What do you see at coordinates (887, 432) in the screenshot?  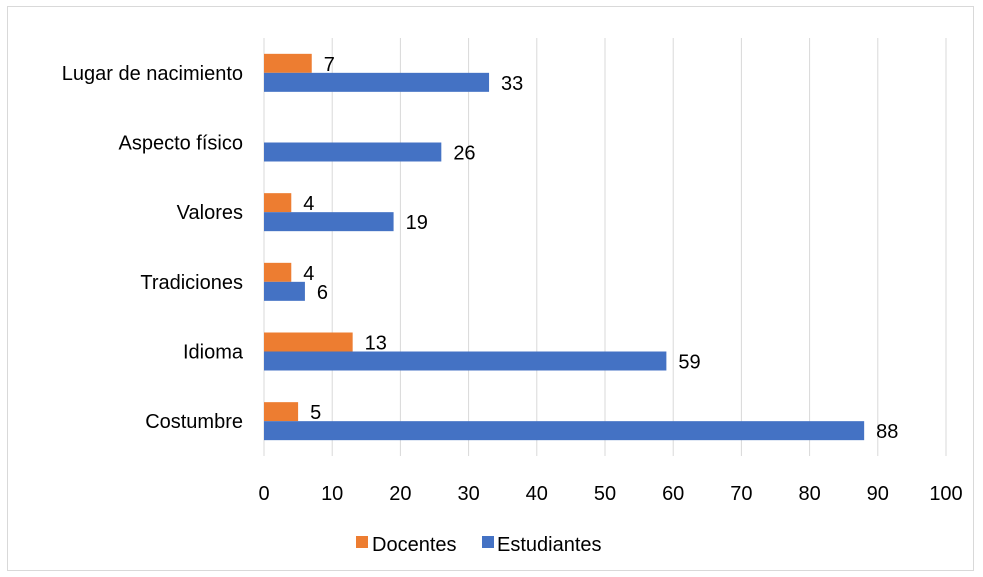 I see `data-label-estudiantes-costumbre: 88` at bounding box center [887, 432].